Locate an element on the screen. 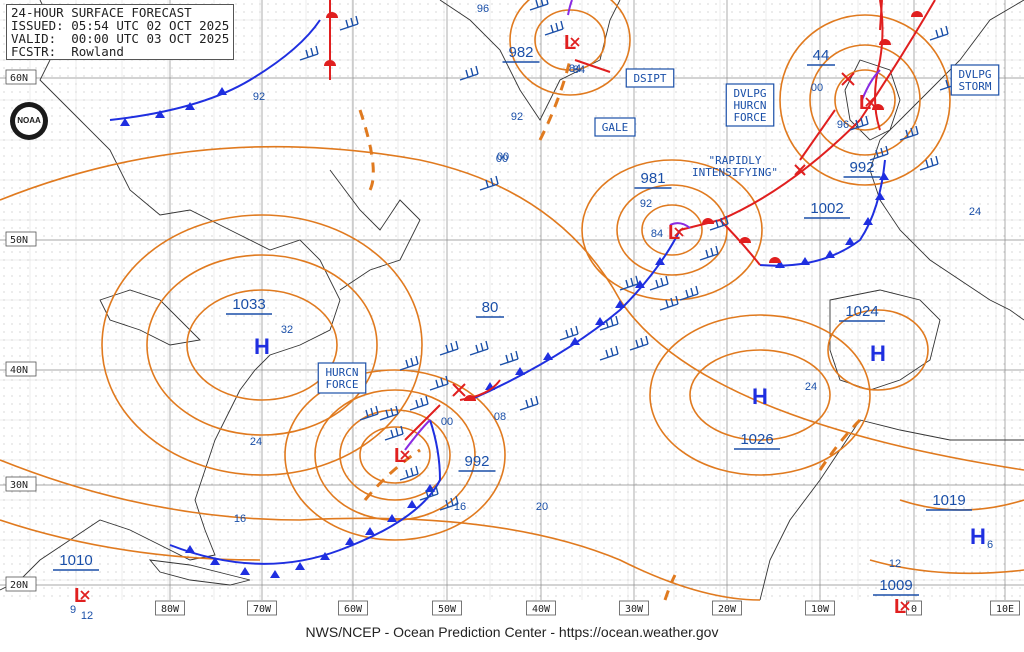 This screenshot has width=1024, height=652. iberia-coast is located at coordinates (885, 340).